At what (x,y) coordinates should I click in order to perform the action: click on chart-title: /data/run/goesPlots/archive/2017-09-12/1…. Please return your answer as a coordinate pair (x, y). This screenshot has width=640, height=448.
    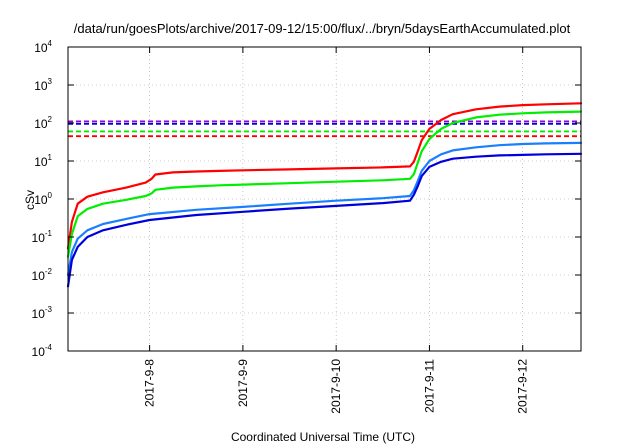
    Looking at the image, I should click on (322, 28).